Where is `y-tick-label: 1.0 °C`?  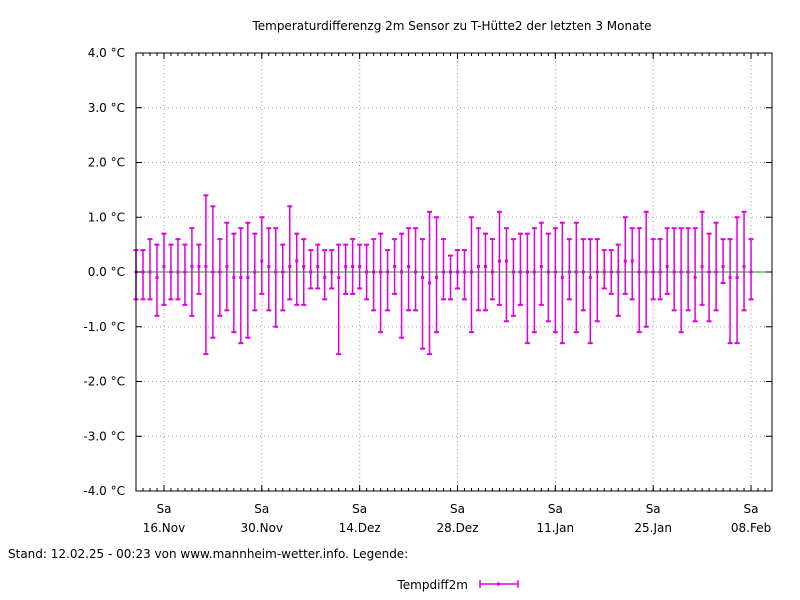
y-tick-label: 1.0 °C is located at coordinates (106, 217).